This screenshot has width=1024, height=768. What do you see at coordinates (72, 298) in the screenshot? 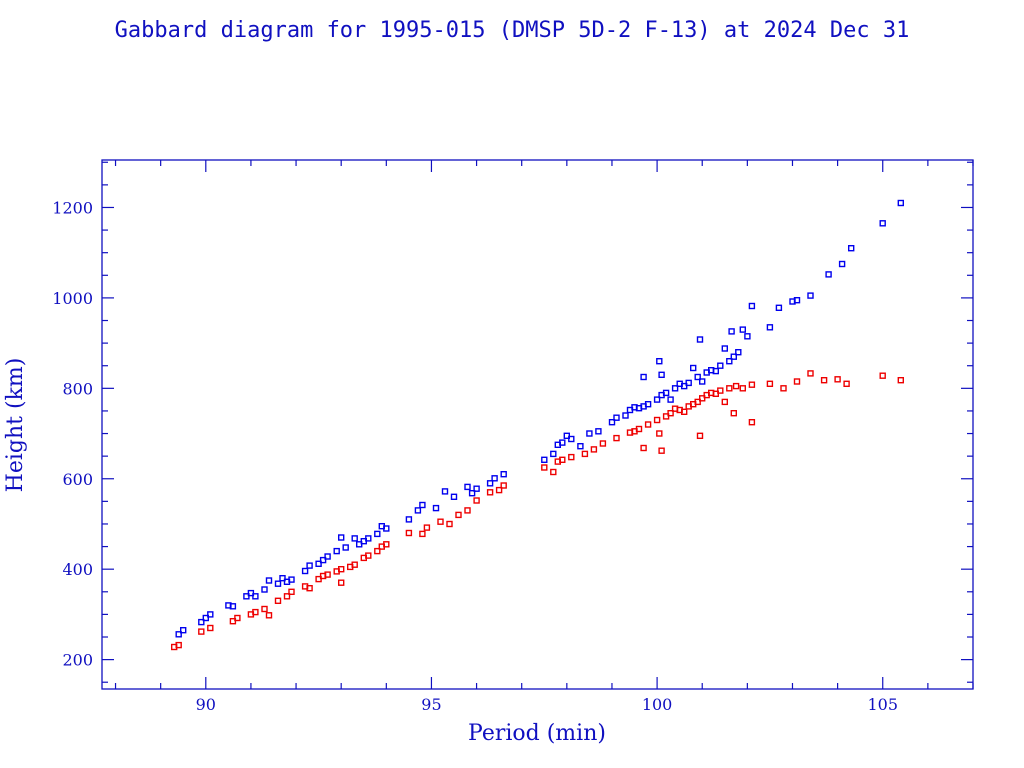
I see `y-tick-label: 1000` at bounding box center [72, 298].